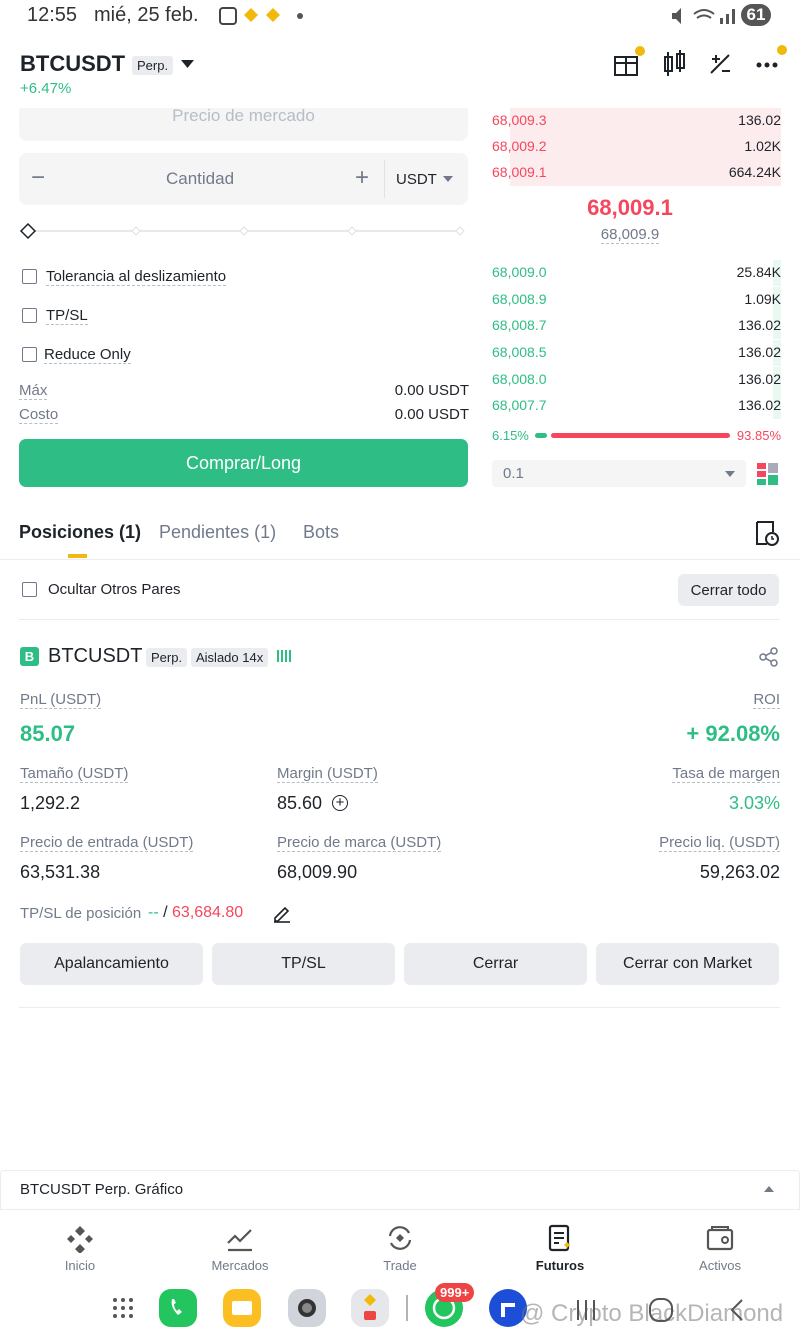 Image resolution: width=800 pixels, height=1340 pixels. Describe the element at coordinates (519, 172) in the screenshot. I see `ask-price: 68,009.1` at that location.